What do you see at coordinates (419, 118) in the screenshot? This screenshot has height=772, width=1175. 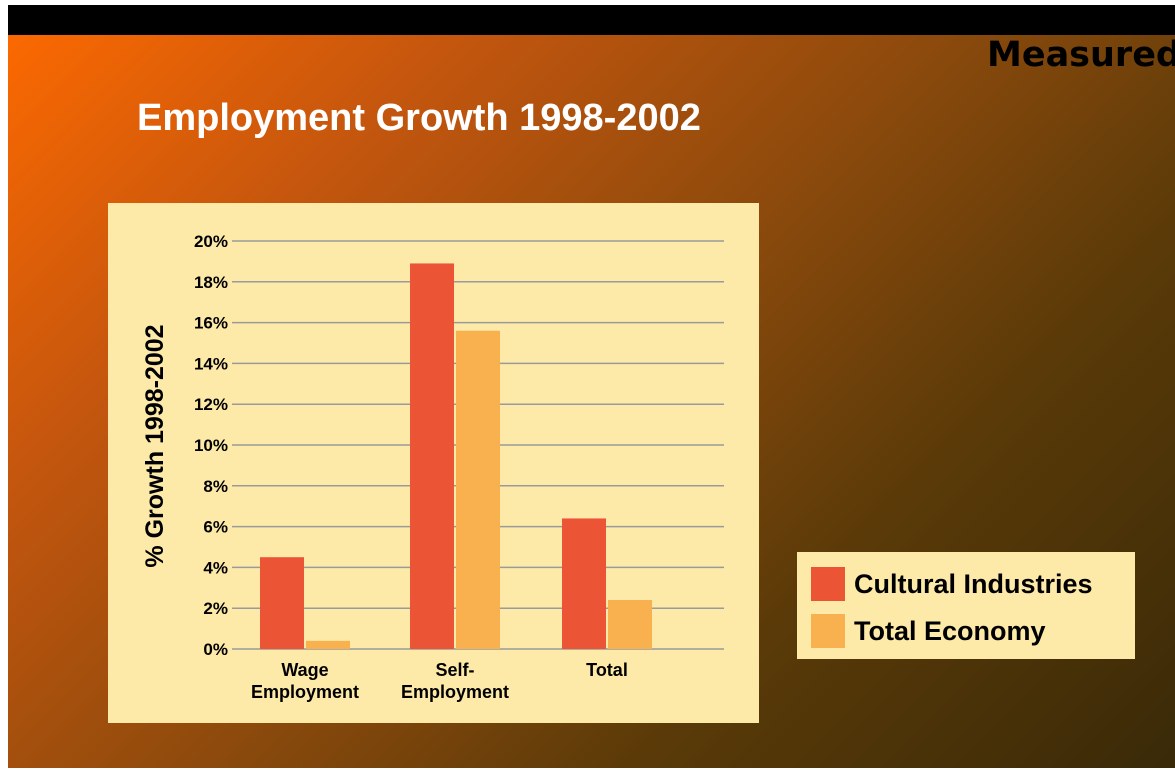 I see `slide-title: Employment Growth 1998-2002` at bounding box center [419, 118].